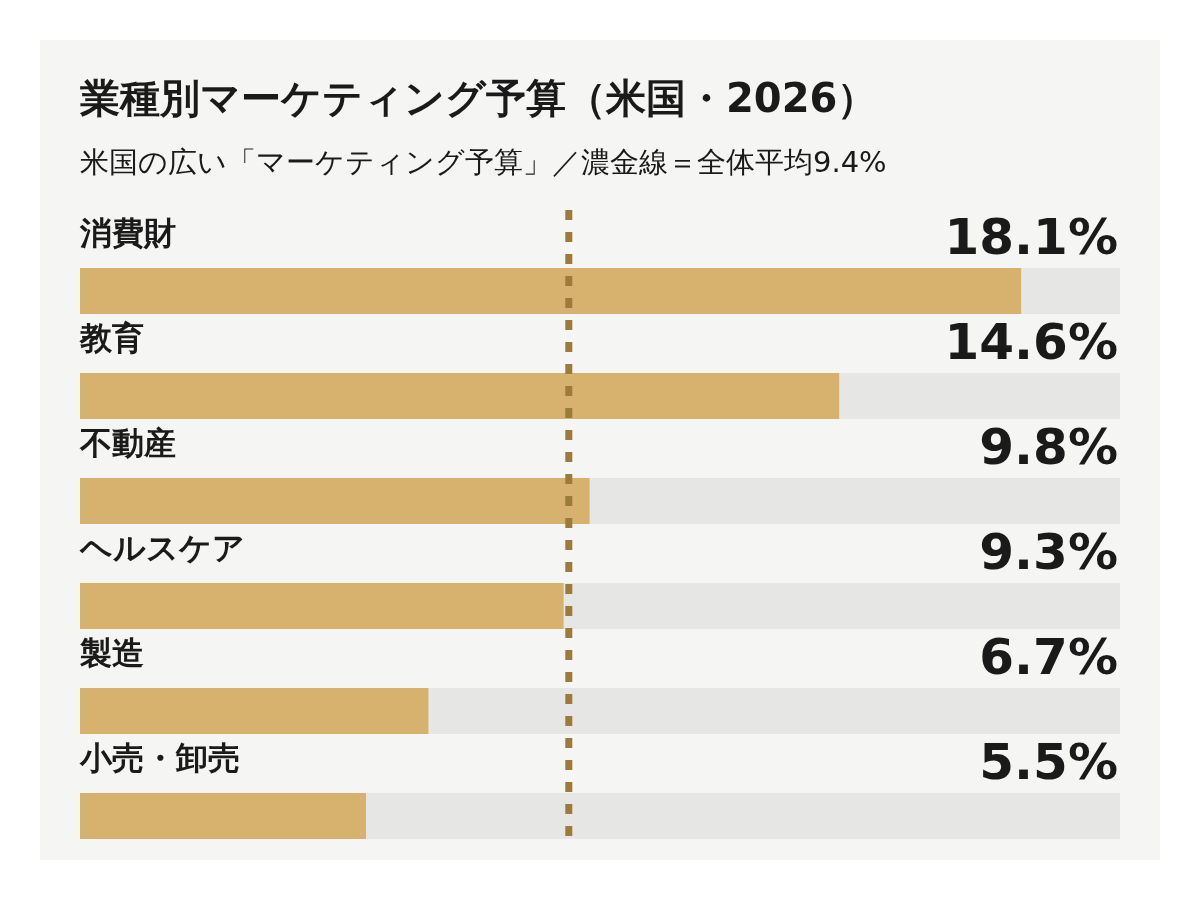 This screenshot has height=900, width=1200. Describe the element at coordinates (1031, 342) in the screenshot. I see `data-label: 14.6%` at that location.